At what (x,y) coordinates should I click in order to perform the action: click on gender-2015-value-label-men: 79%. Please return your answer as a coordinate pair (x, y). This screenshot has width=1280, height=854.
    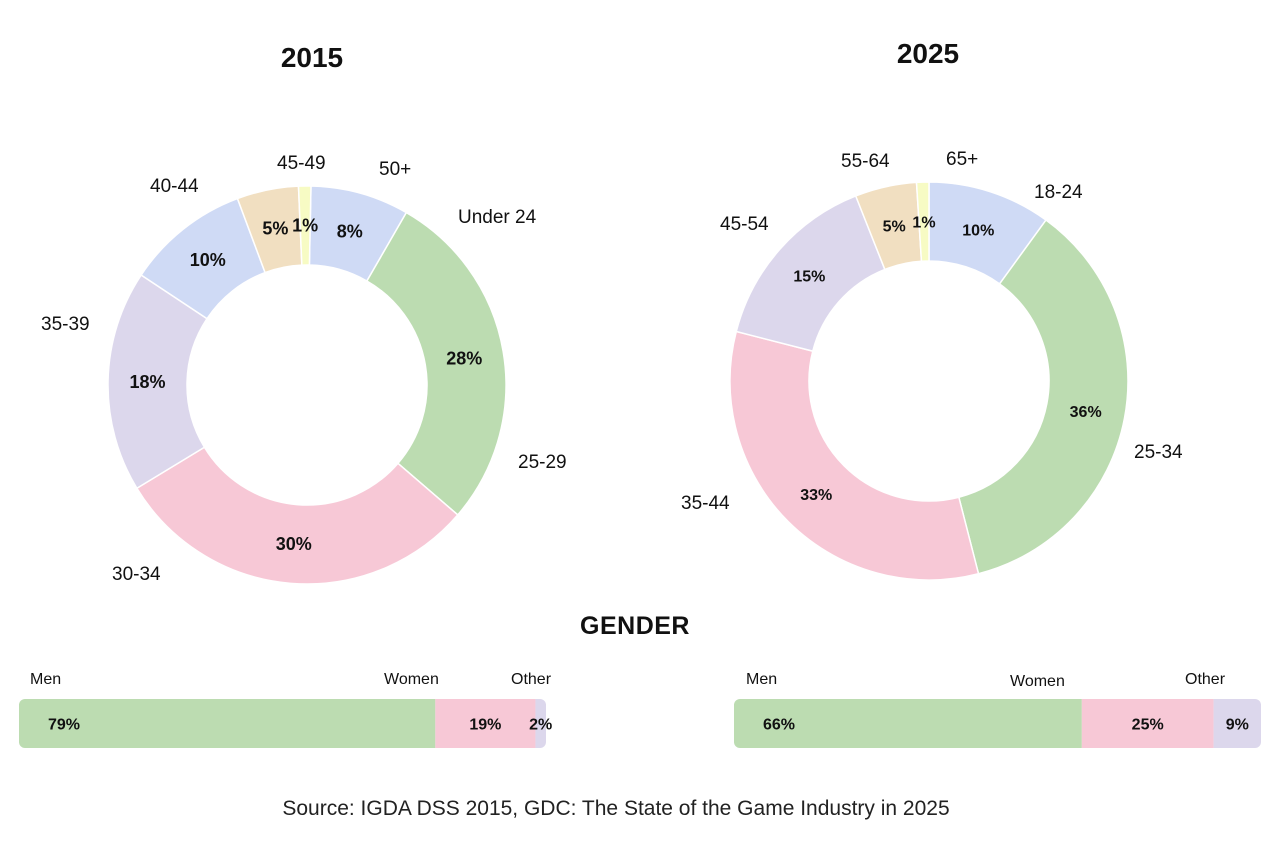
    Looking at the image, I should click on (64, 725).